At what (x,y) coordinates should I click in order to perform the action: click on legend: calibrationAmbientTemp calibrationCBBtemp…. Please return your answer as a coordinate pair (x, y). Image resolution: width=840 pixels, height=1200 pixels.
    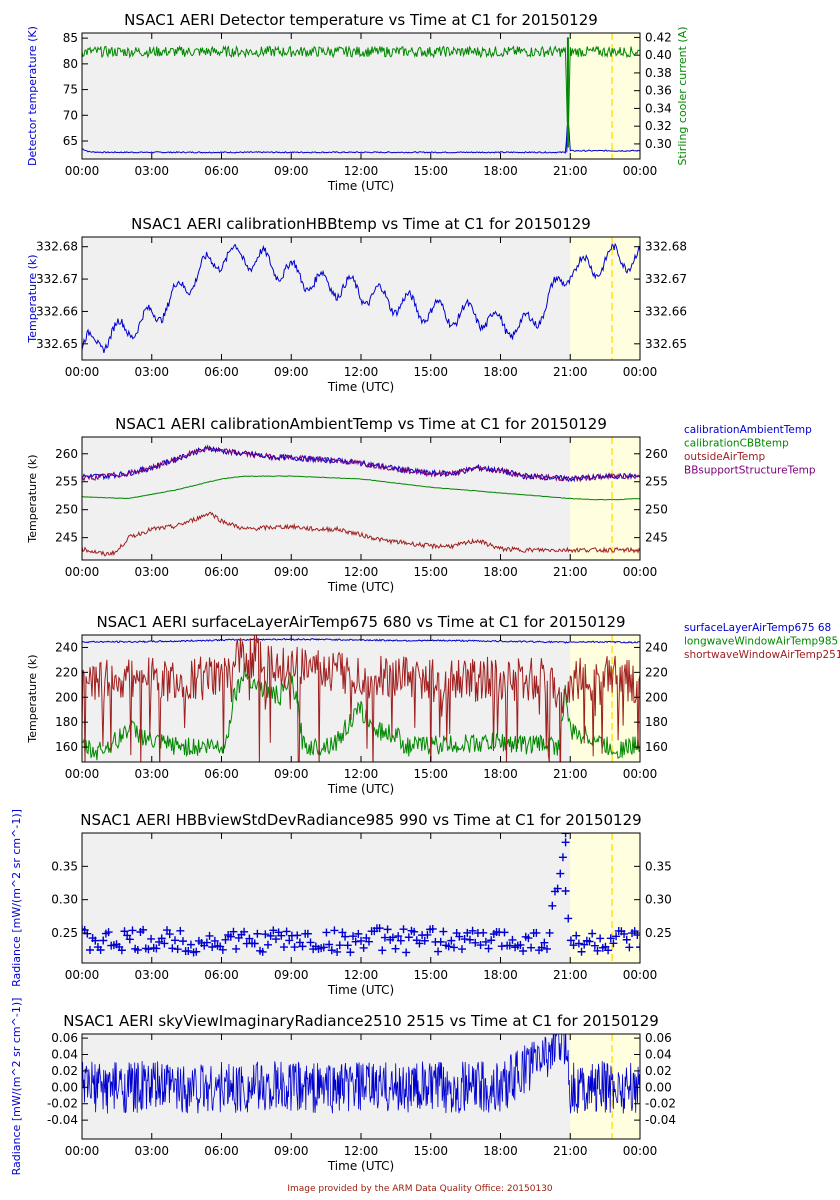
    Looking at the image, I should click on (750, 450).